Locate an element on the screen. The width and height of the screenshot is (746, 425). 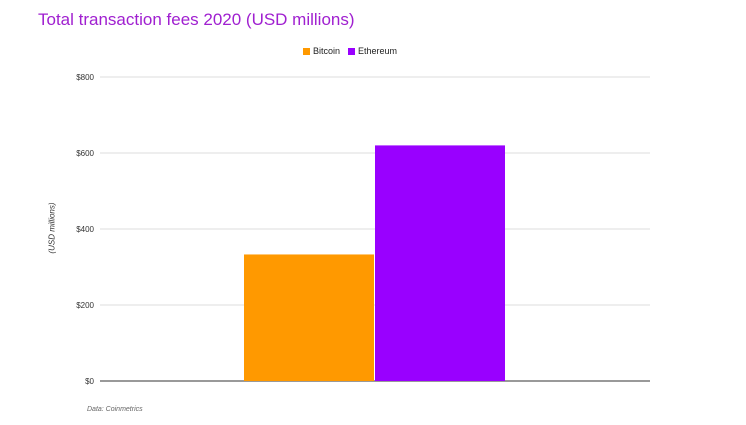
y-tick-label: $800 is located at coordinates (85, 77).